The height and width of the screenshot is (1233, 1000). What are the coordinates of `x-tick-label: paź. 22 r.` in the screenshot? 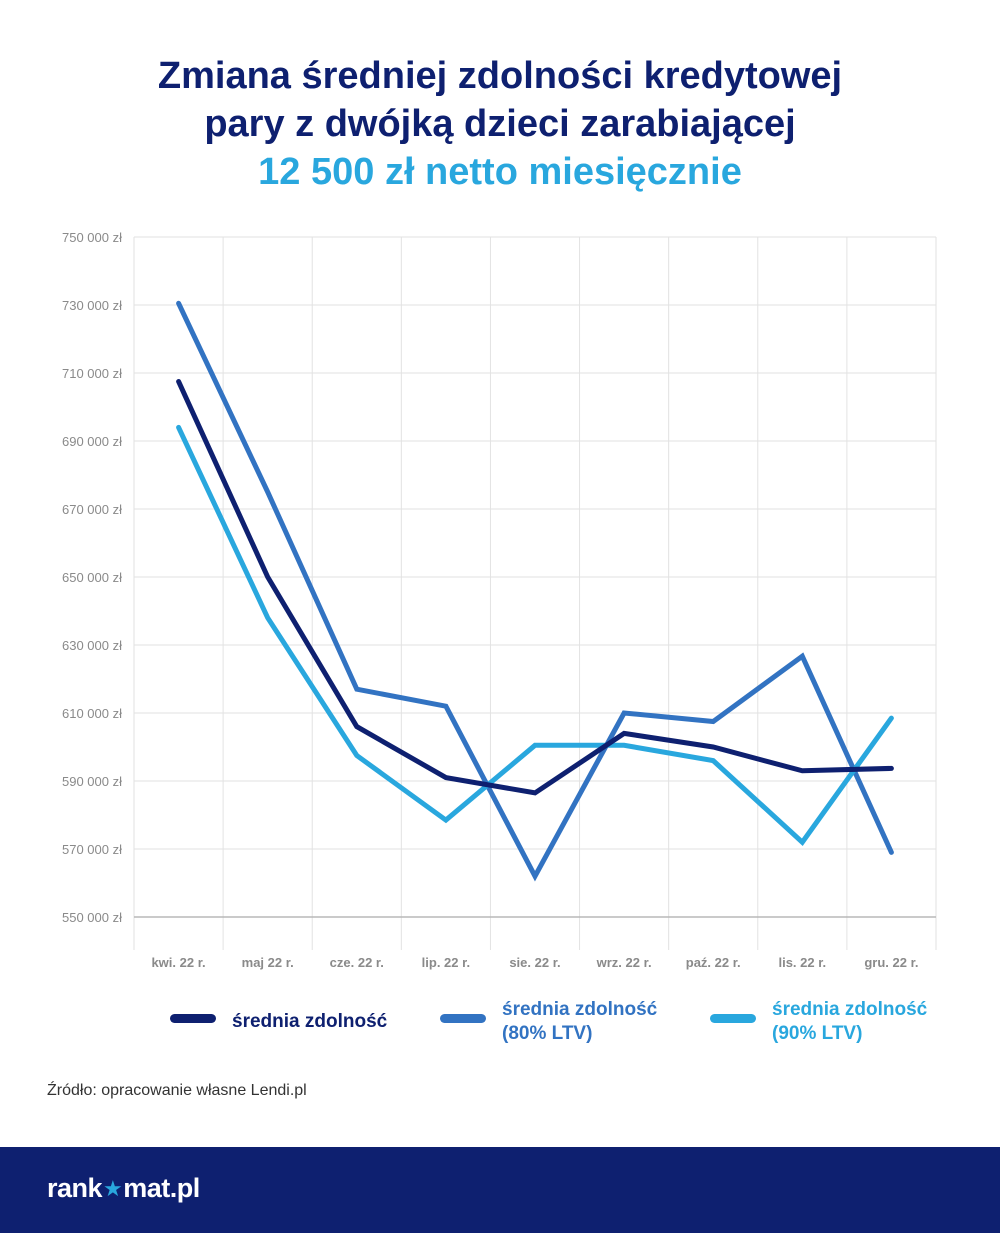 It's located at (713, 962).